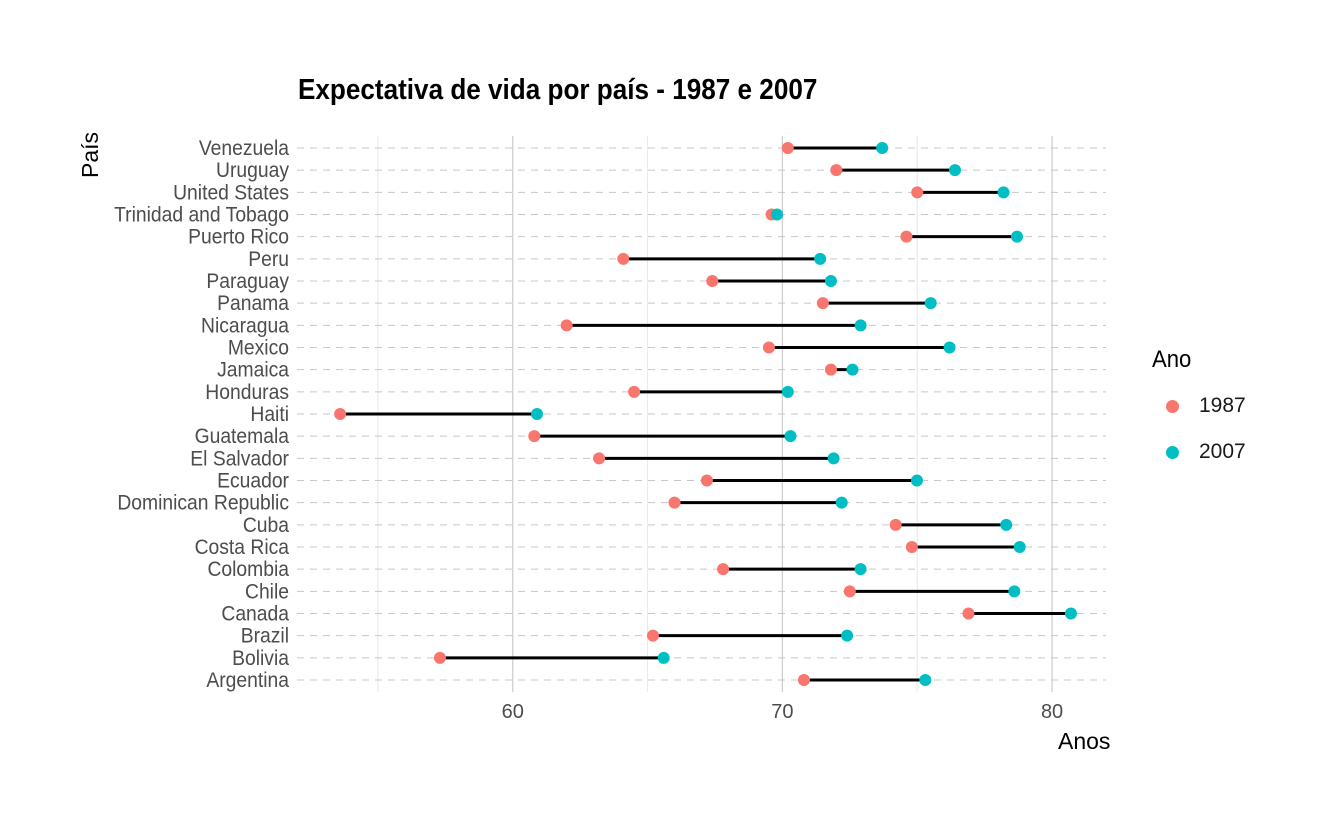 This screenshot has width=1344, height=830. Describe the element at coordinates (1222, 451) in the screenshot. I see `legend-label-2007: 2007` at that location.